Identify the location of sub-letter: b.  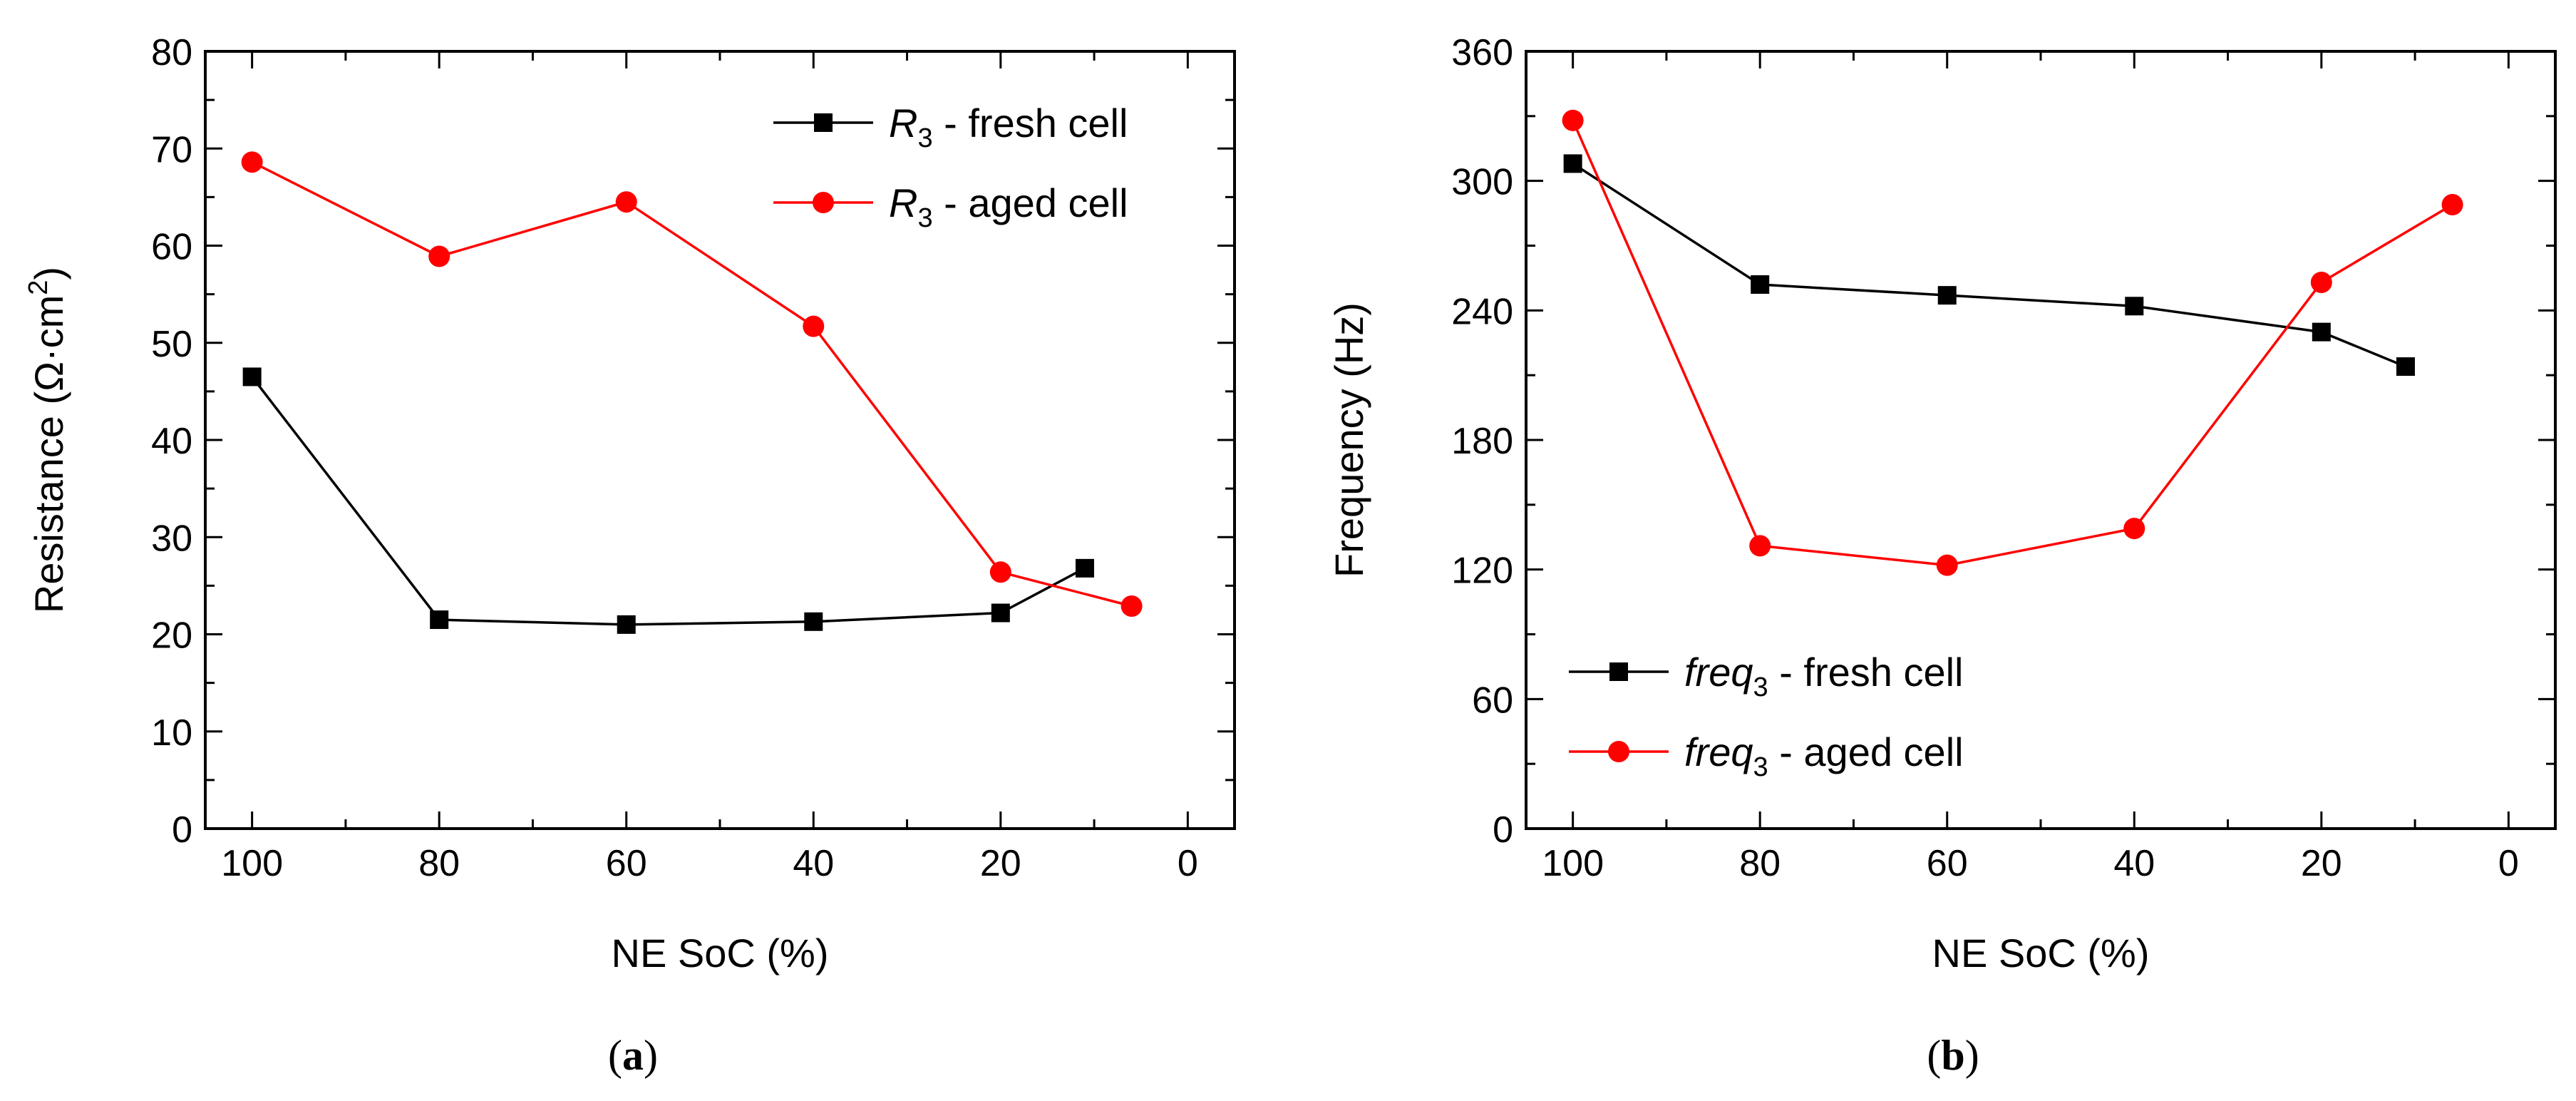
(1952, 1055).